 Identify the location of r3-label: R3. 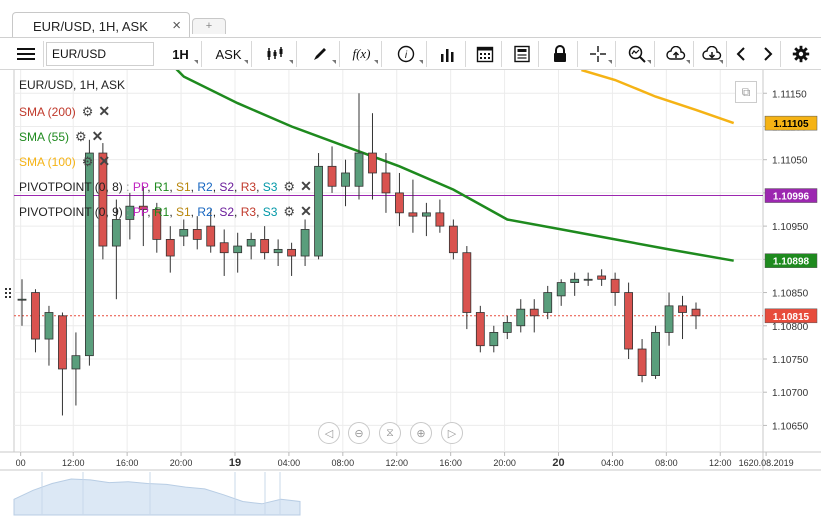
(248, 212).